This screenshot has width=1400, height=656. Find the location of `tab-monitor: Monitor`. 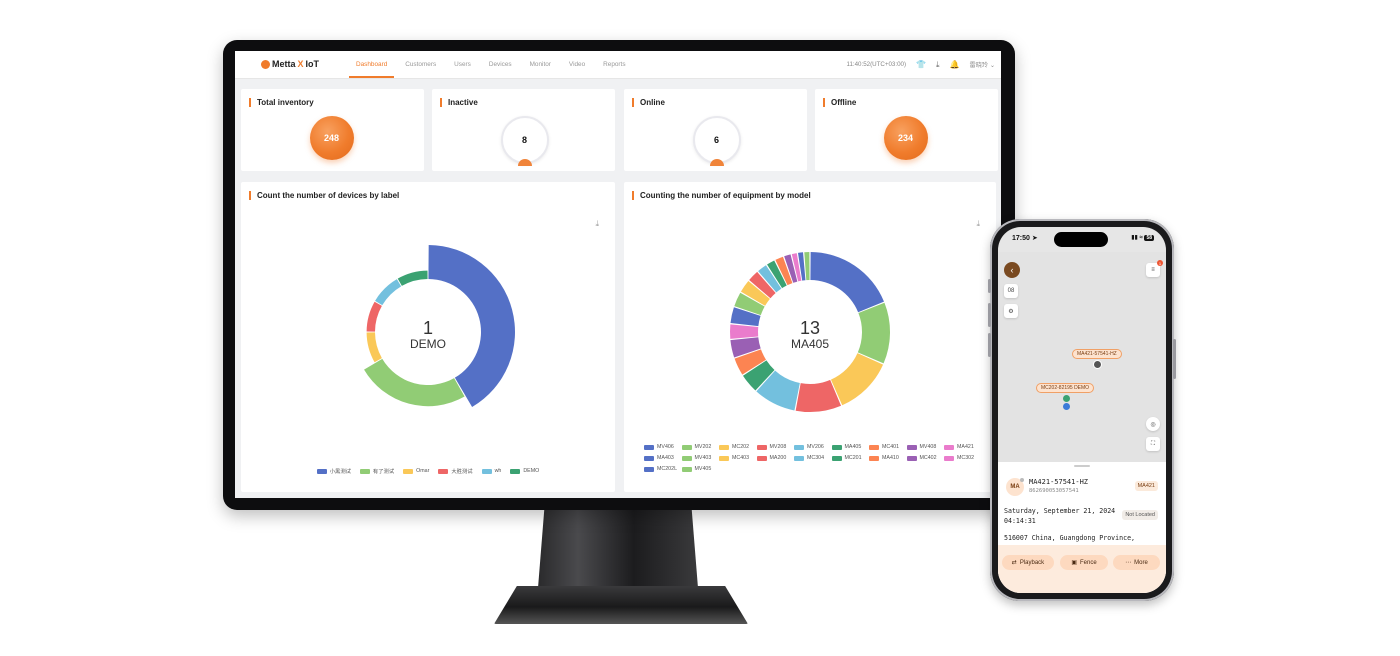

tab-monitor: Monitor is located at coordinates (540, 64).